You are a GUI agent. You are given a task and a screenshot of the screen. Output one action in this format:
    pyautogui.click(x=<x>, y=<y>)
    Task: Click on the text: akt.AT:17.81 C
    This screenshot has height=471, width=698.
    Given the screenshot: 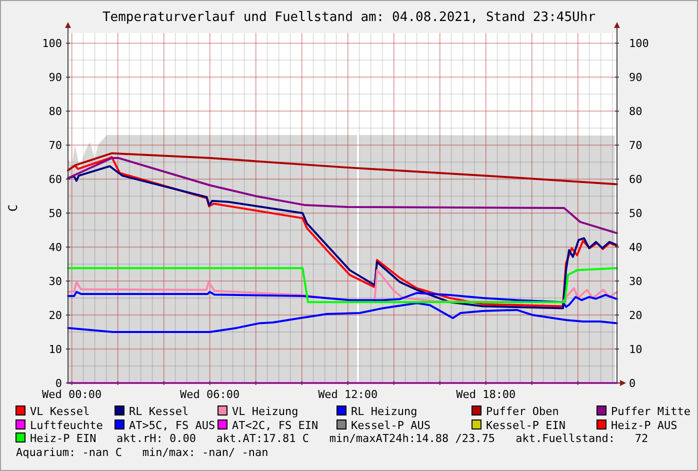 What is the action you would take?
    pyautogui.click(x=263, y=438)
    